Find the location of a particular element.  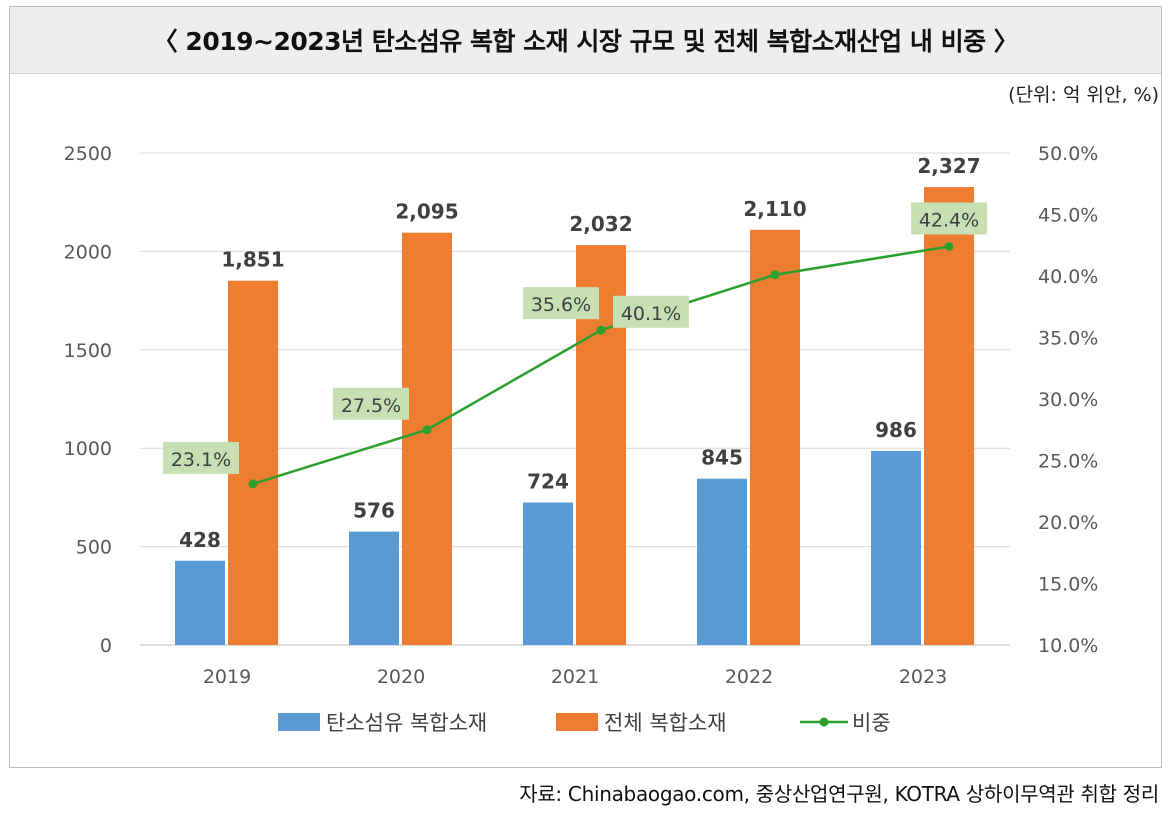

line-share-label: 35.6% is located at coordinates (561, 305).